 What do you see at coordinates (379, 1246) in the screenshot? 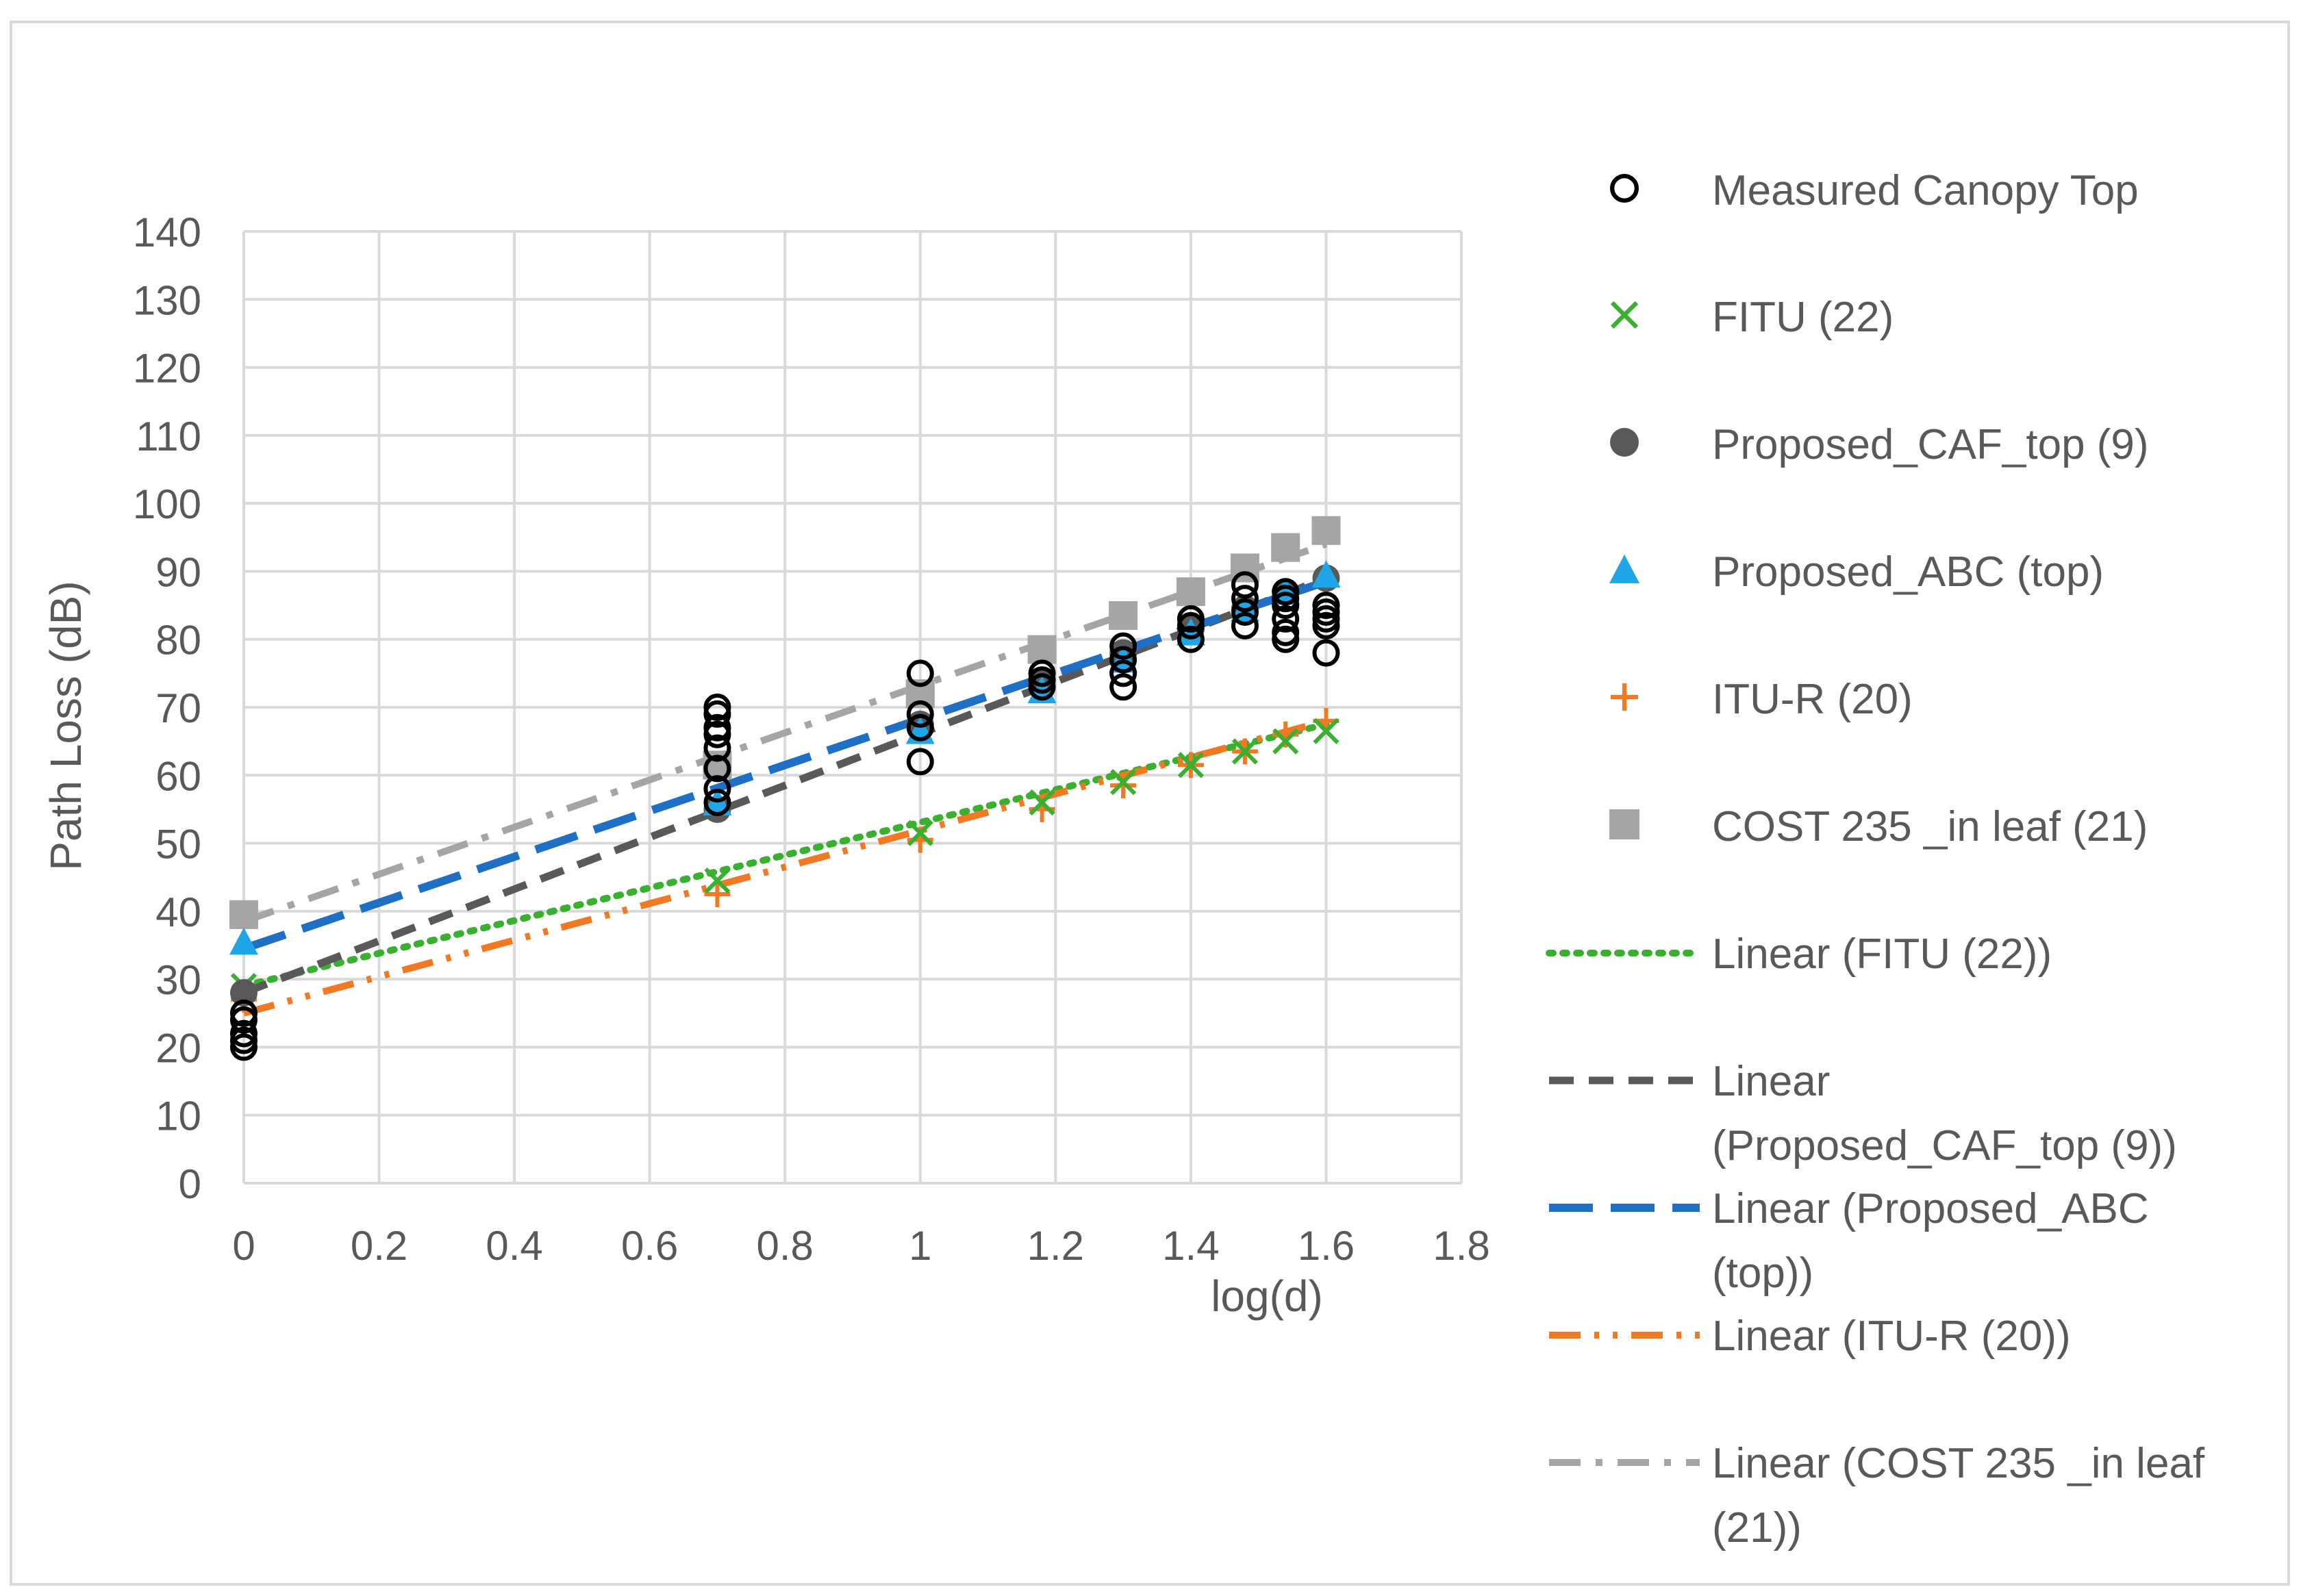
I see `x-tick-label: 0.2` at bounding box center [379, 1246].